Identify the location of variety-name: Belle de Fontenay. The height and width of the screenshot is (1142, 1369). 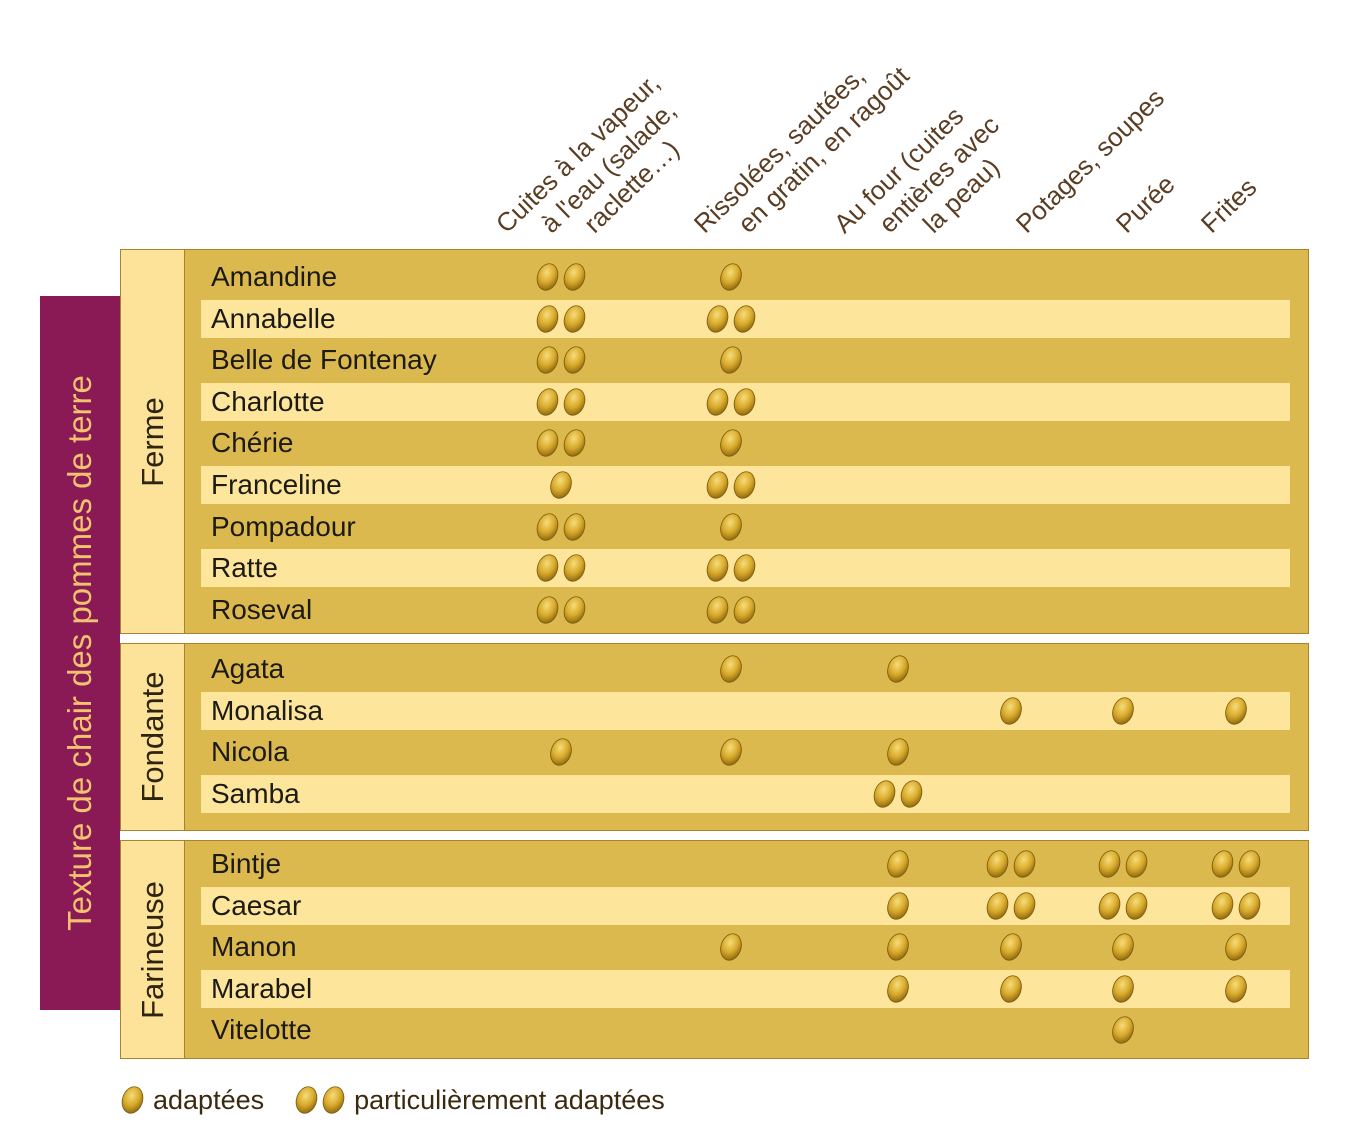
(324, 360).